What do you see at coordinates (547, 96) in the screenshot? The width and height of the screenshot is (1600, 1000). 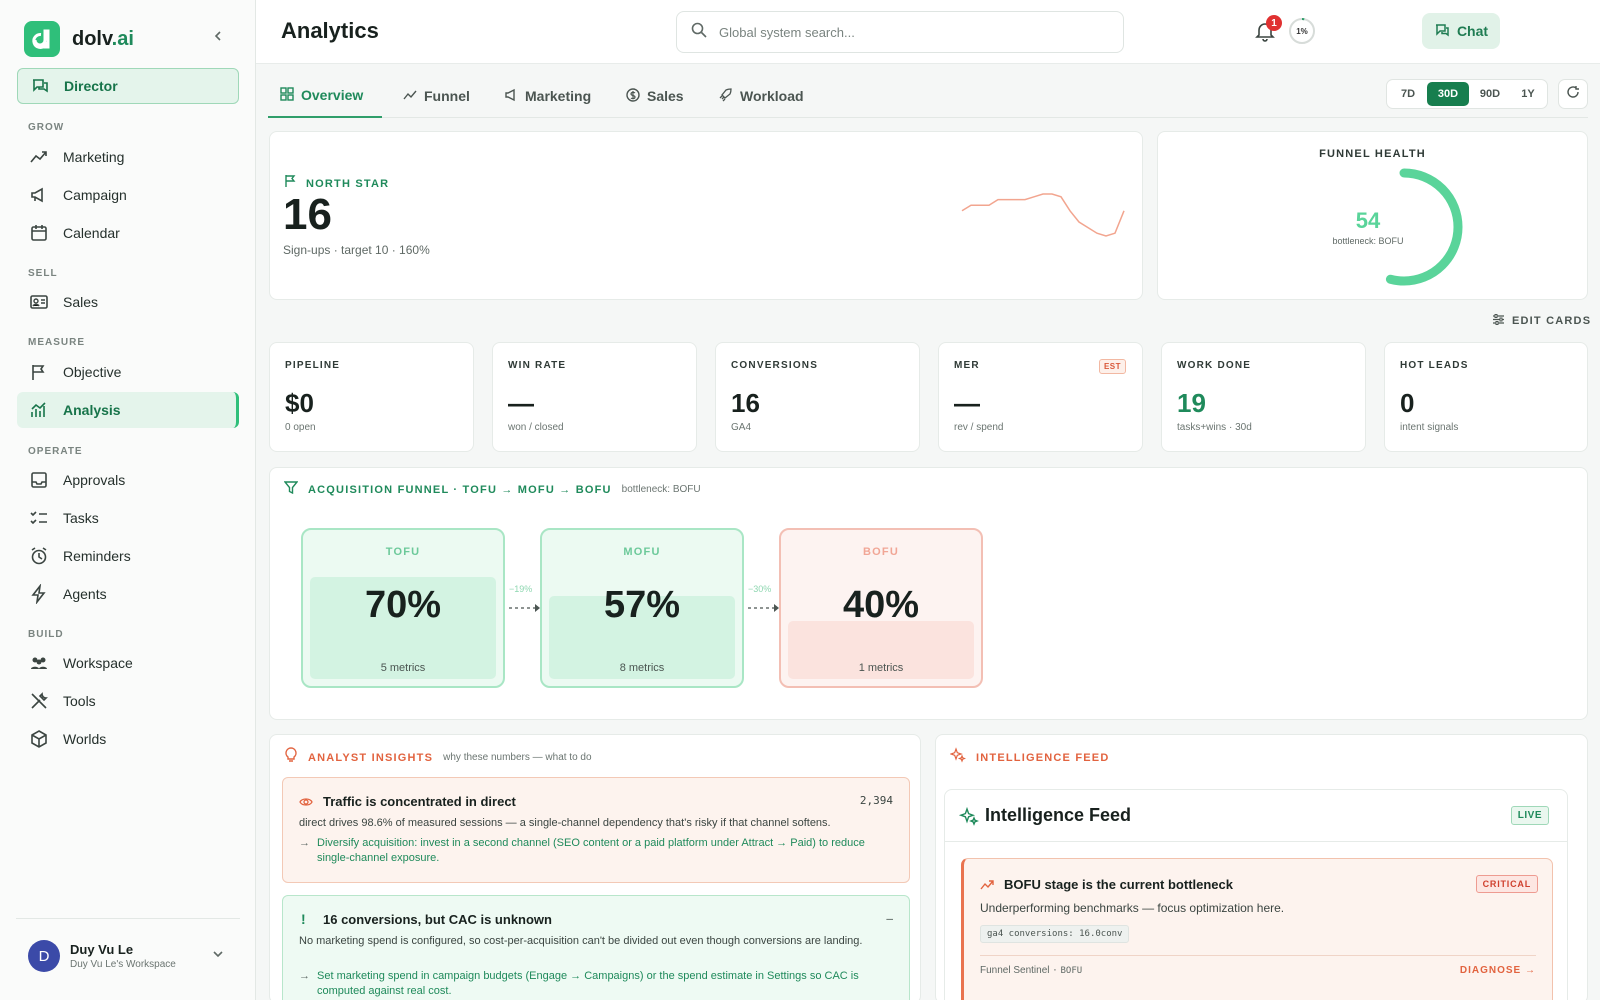 I see `tab-marketing: Marketing` at bounding box center [547, 96].